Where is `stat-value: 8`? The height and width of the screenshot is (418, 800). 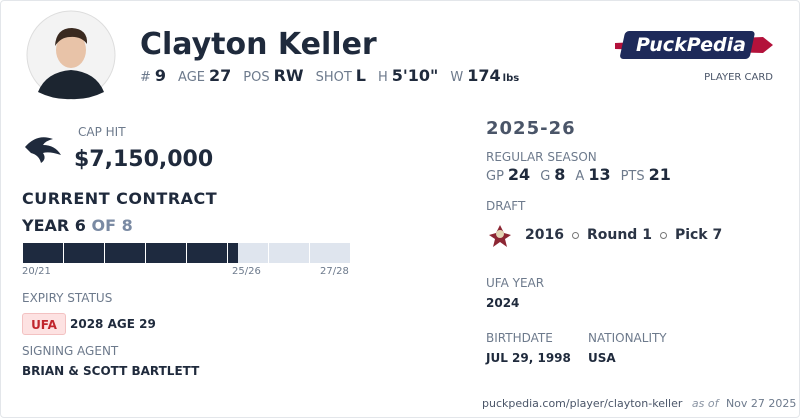 stat-value: 8 is located at coordinates (560, 174).